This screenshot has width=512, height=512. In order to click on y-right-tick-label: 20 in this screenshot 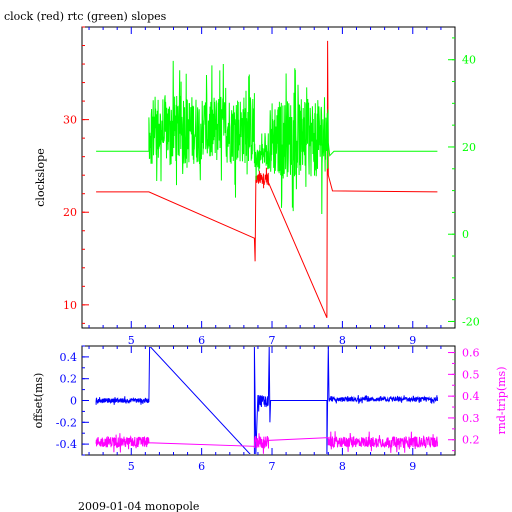, I will do `click(469, 147)`.